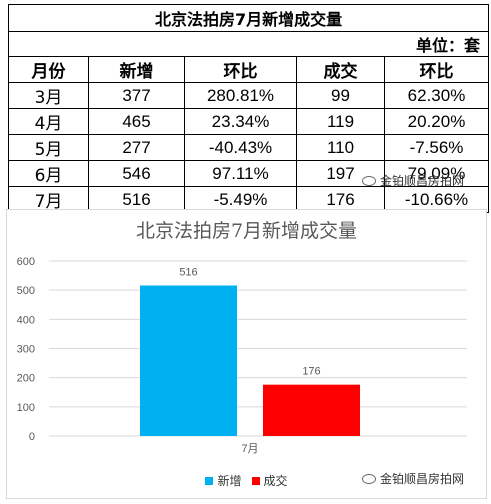 This screenshot has width=491, height=504. What do you see at coordinates (340, 199) in the screenshot?
I see `cell-deals: 176` at bounding box center [340, 199].